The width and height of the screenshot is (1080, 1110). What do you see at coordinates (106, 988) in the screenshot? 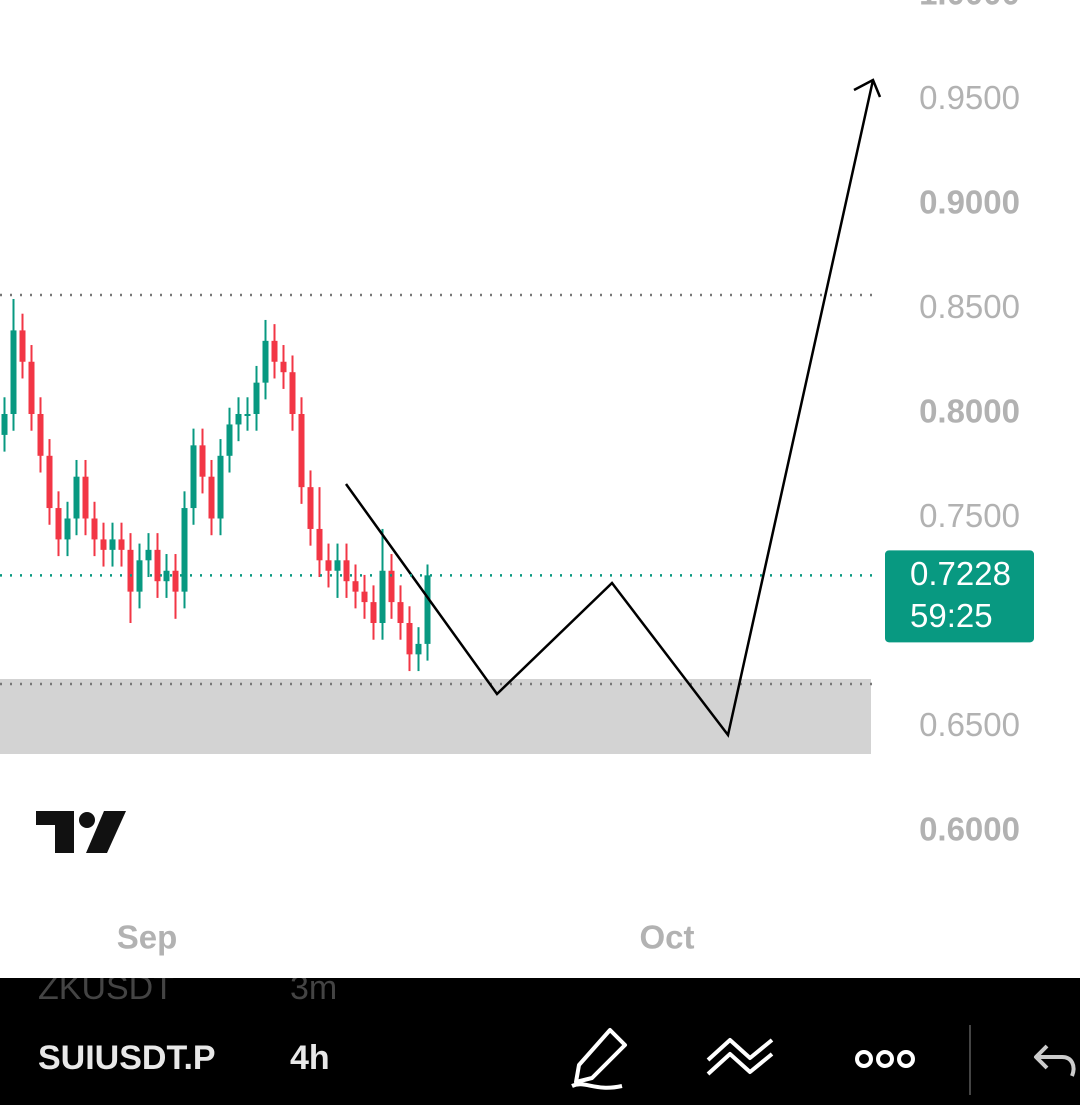
I see `previous-symbol: ZKUSDT` at bounding box center [106, 988].